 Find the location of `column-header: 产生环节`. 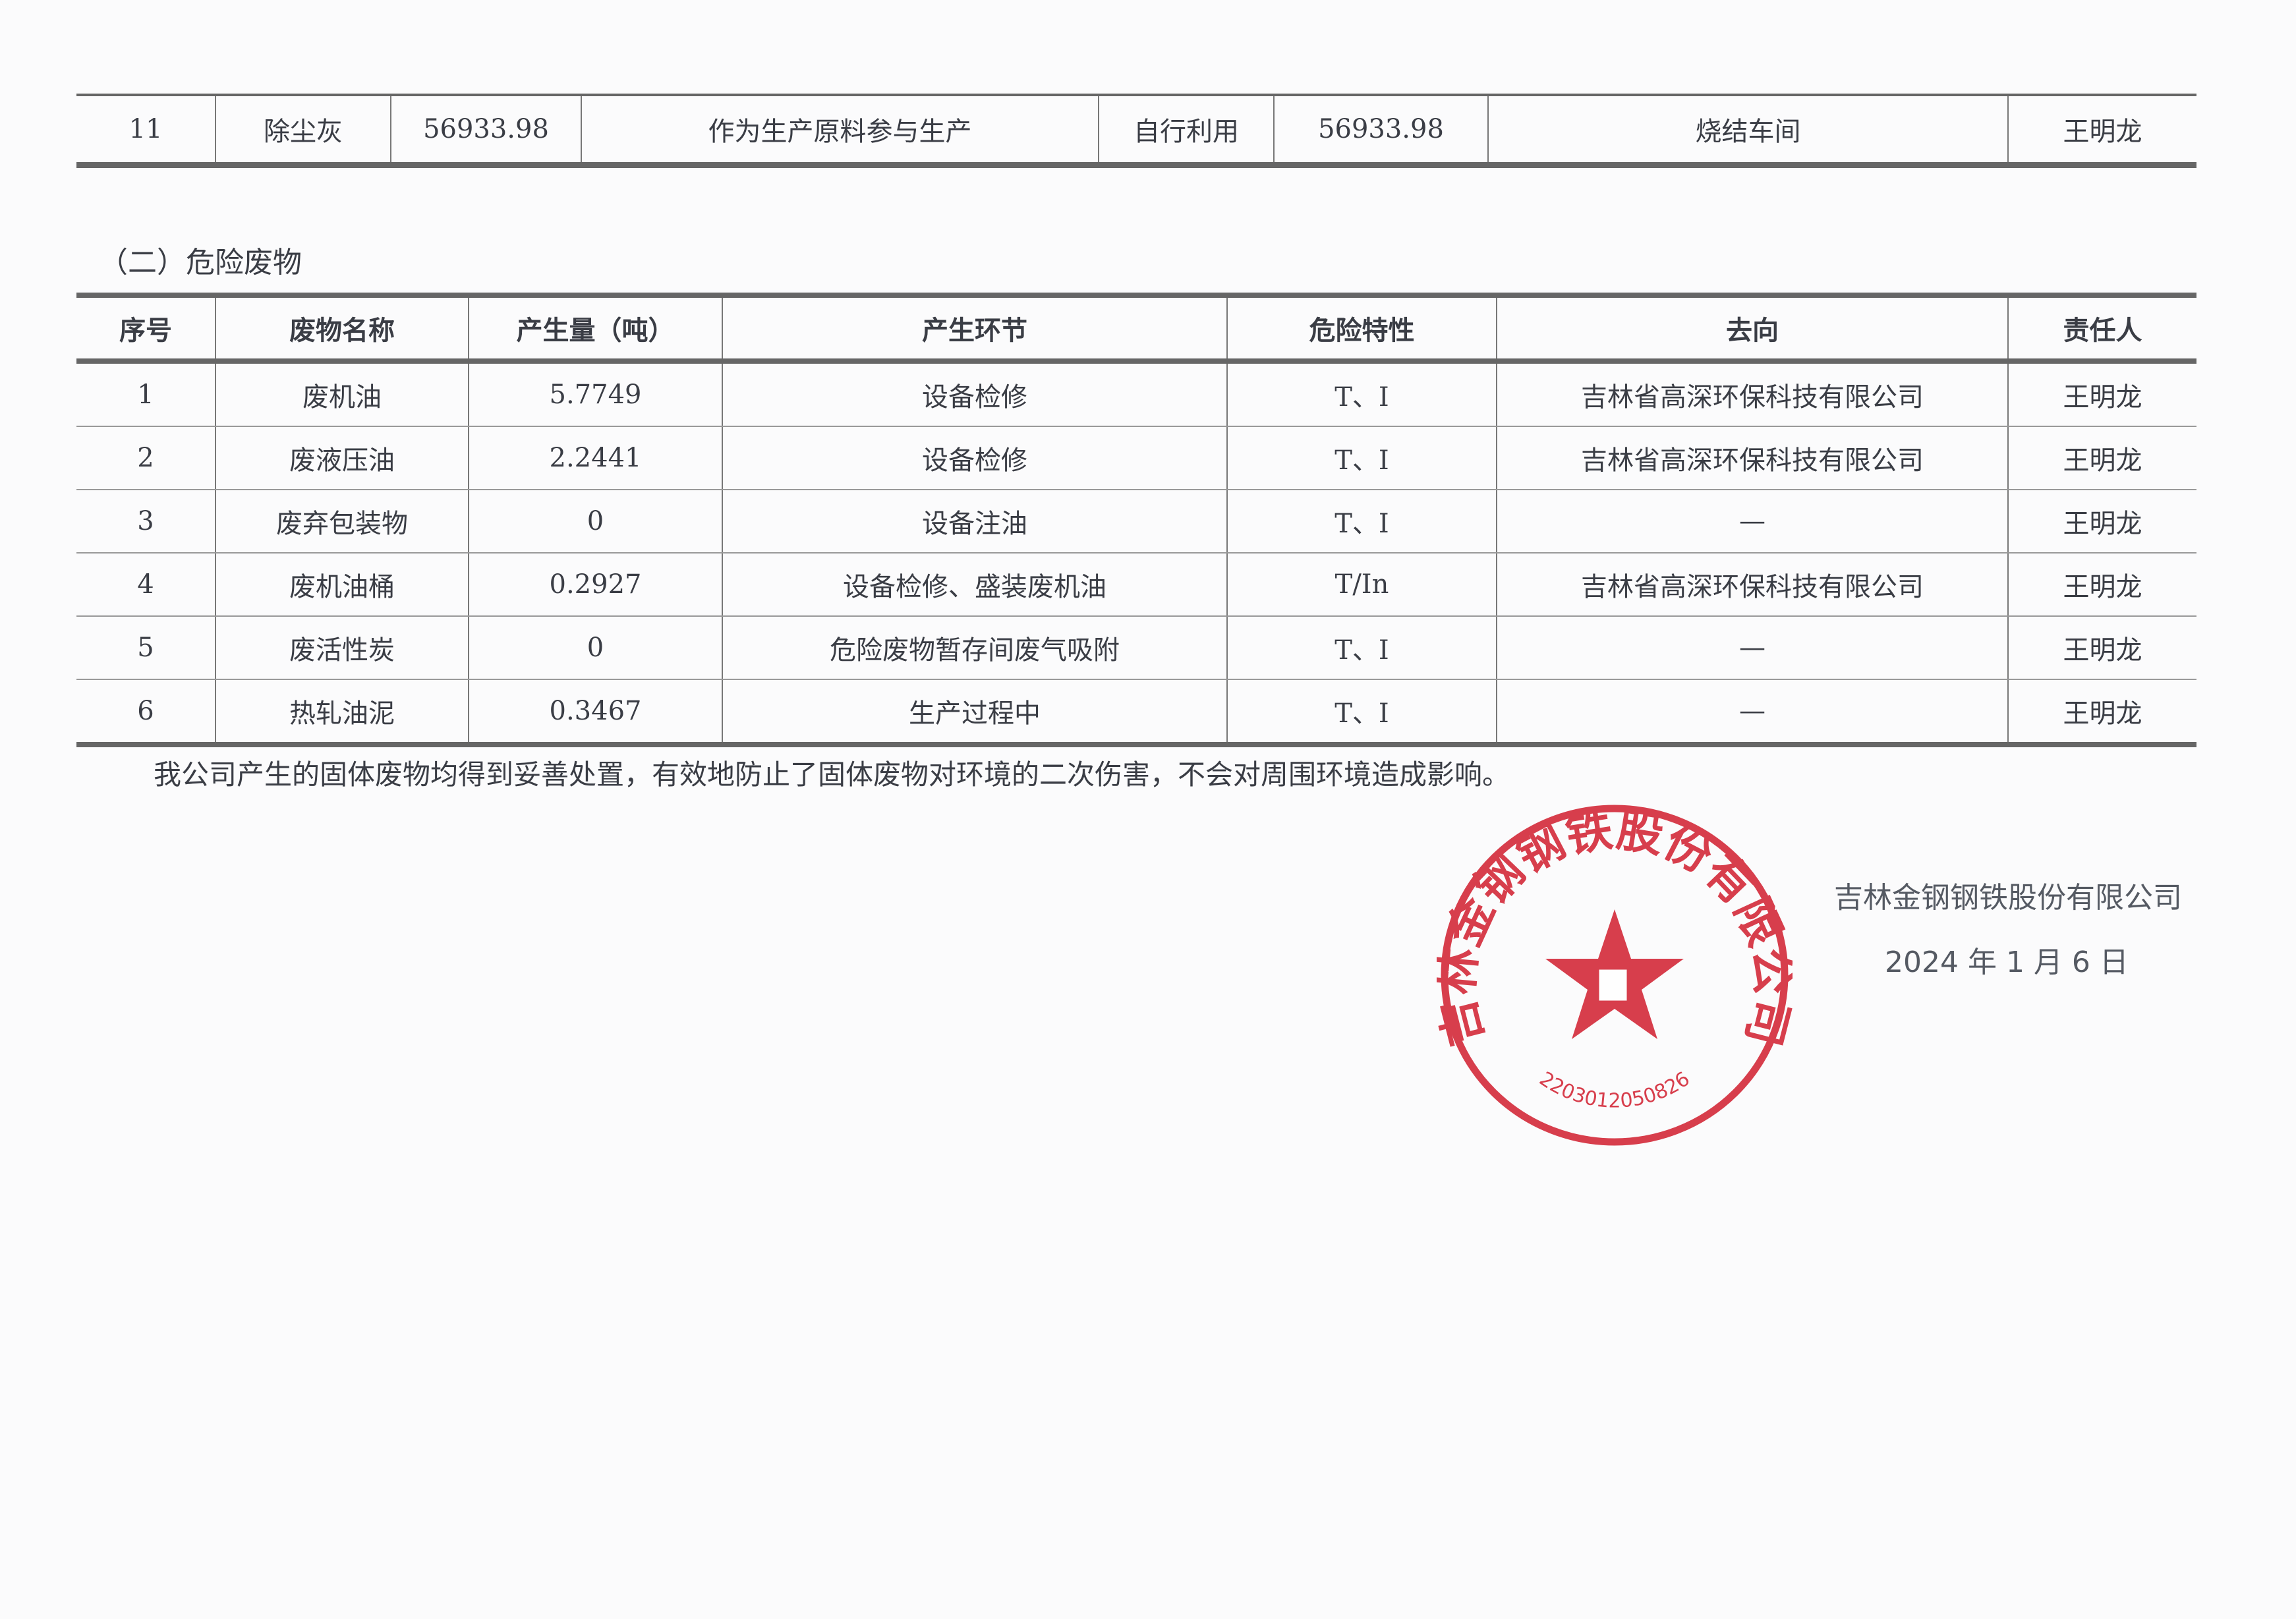

column-header: 产生环节 is located at coordinates (975, 329).